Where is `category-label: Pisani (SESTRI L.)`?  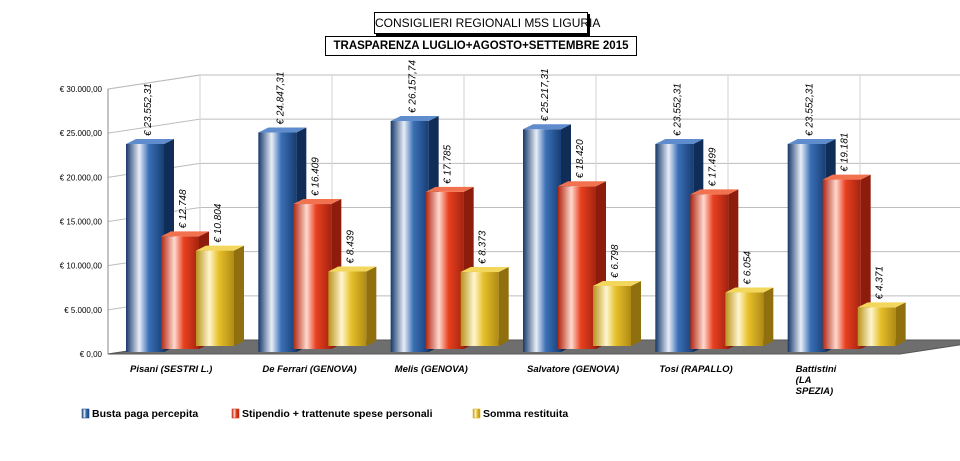
category-label: Pisani (SESTRI L.) is located at coordinates (171, 369).